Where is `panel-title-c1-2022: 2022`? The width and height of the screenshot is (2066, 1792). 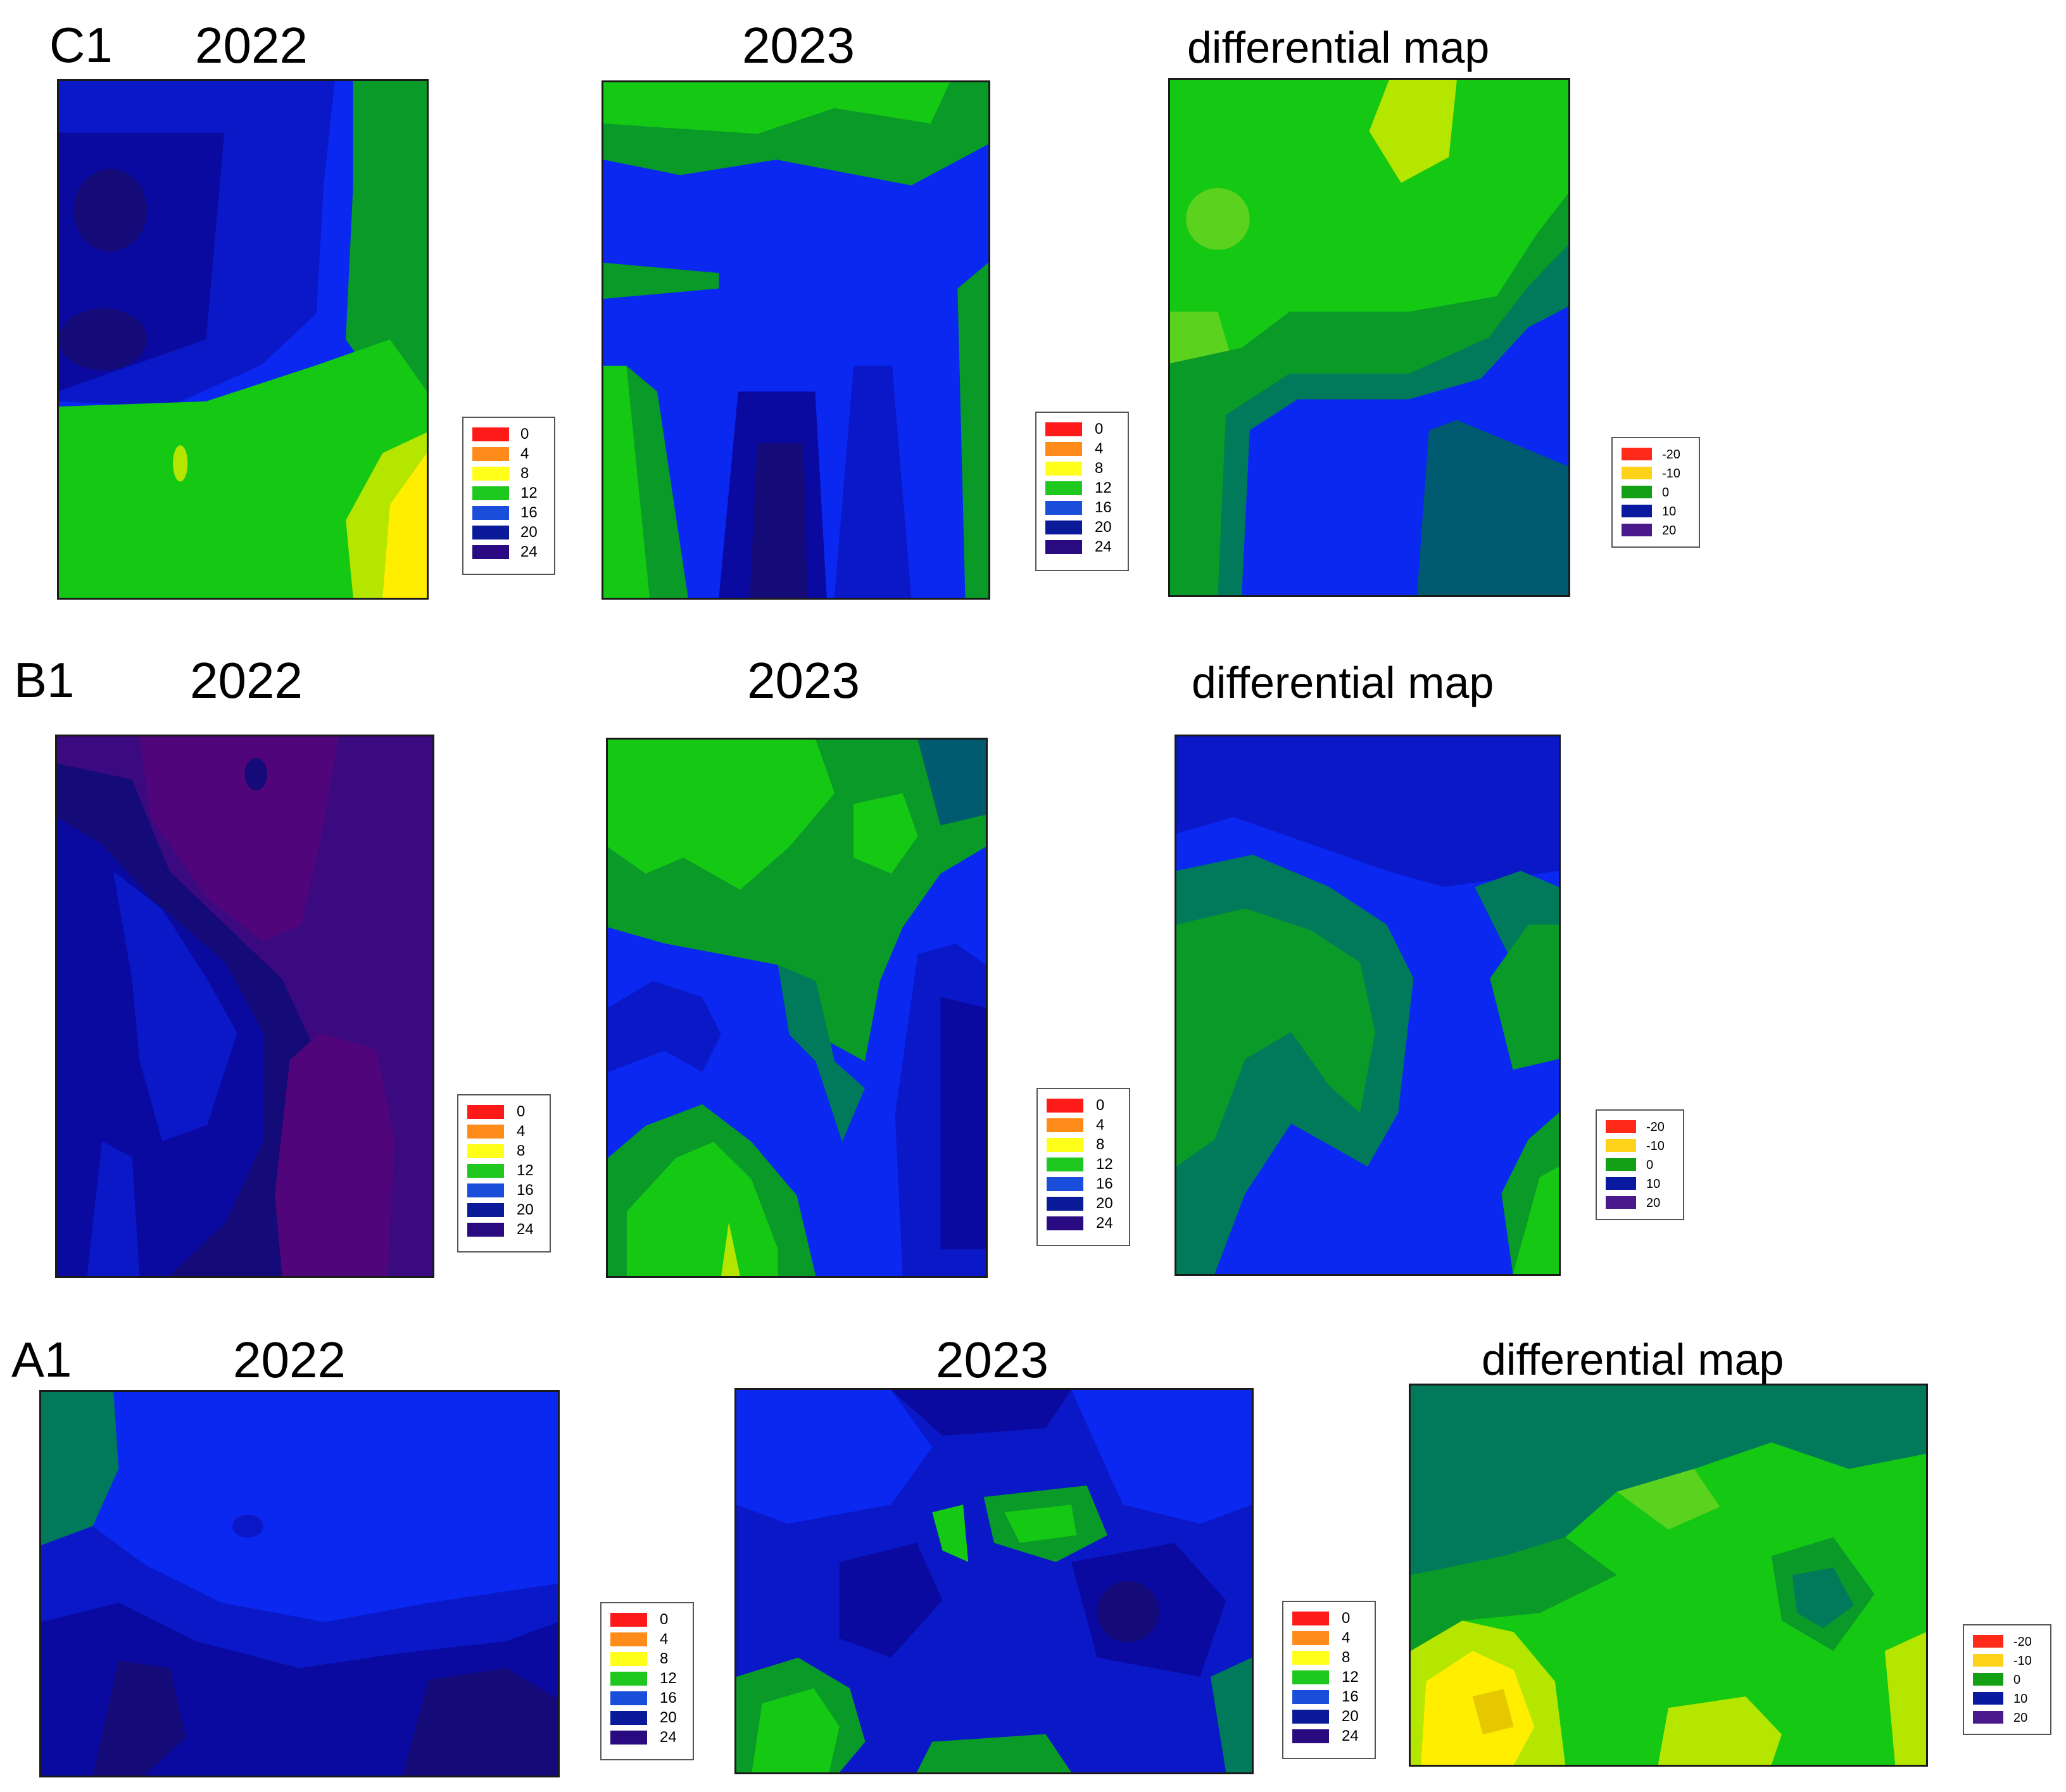
panel-title-c1-2022: 2022 is located at coordinates (252, 45).